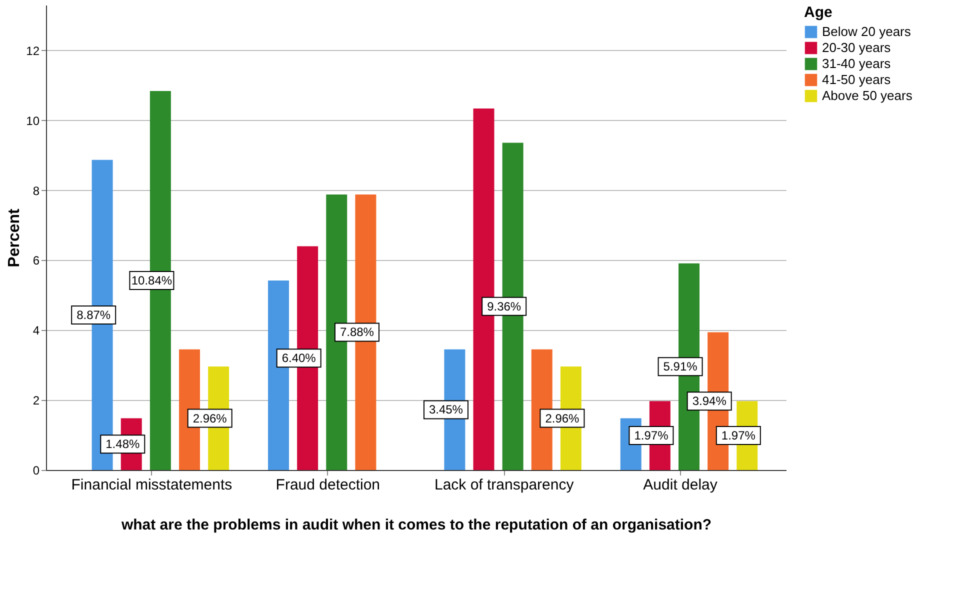  Describe the element at coordinates (818, 12) in the screenshot. I see `legend-title: Age` at that location.